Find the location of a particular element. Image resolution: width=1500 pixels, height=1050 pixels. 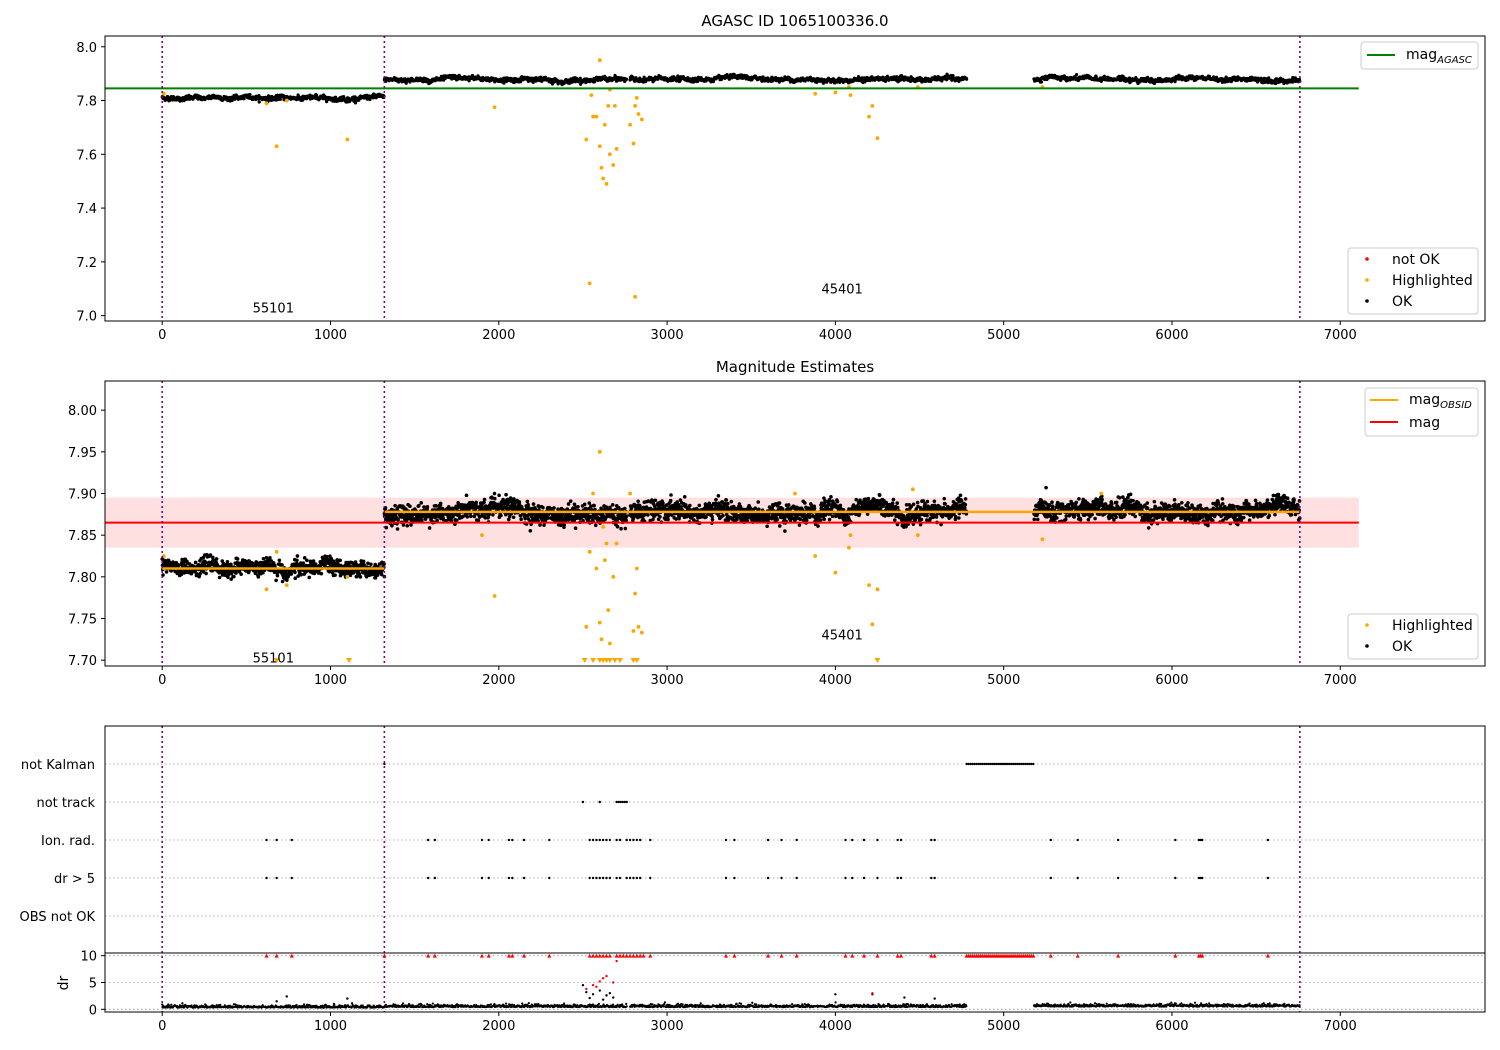

panel1-legend-upper: magAGASC is located at coordinates (1419, 55).